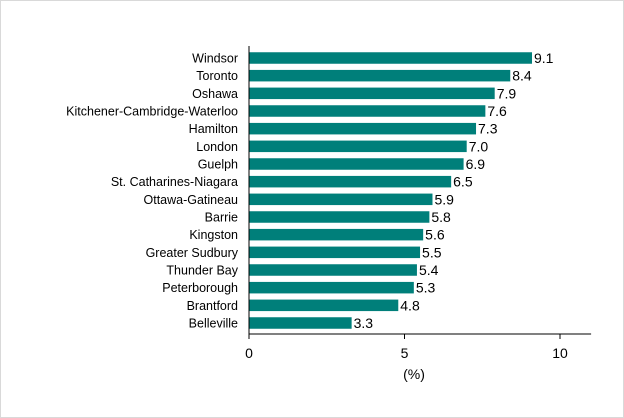 Image resolution: width=624 pixels, height=418 pixels. I want to click on category-label: Ottawa-Gatineau, so click(191, 200).